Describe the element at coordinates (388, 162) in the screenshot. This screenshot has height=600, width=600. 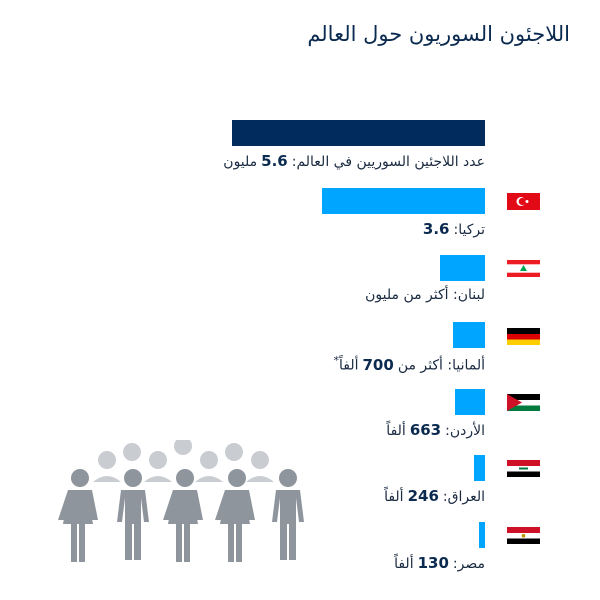
I see `category-label: عدد اللاجئين السوريين في العالم:` at that location.